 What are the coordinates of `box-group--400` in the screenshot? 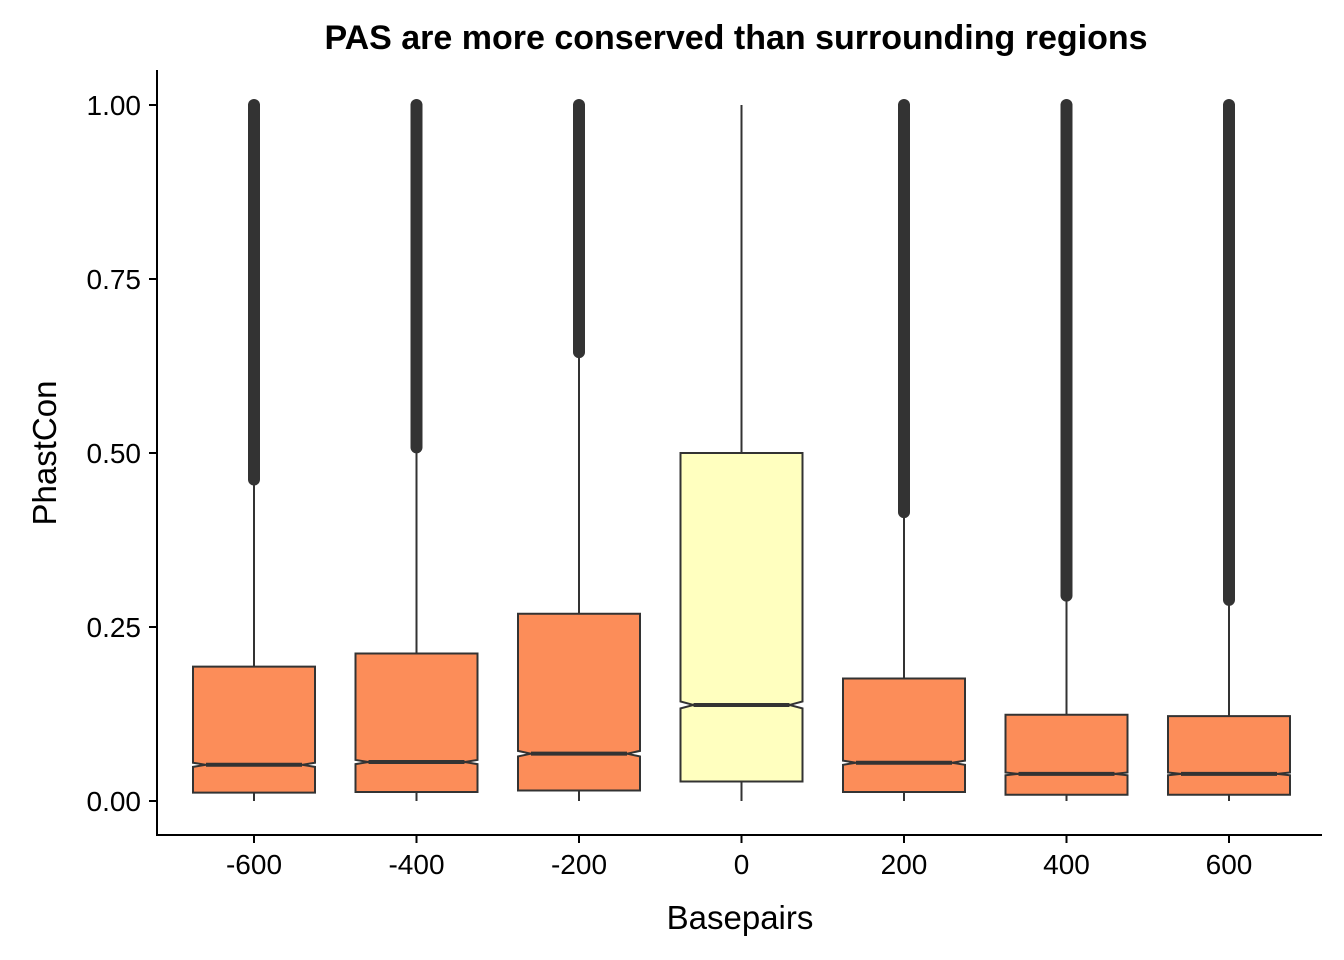 It's located at (416, 450).